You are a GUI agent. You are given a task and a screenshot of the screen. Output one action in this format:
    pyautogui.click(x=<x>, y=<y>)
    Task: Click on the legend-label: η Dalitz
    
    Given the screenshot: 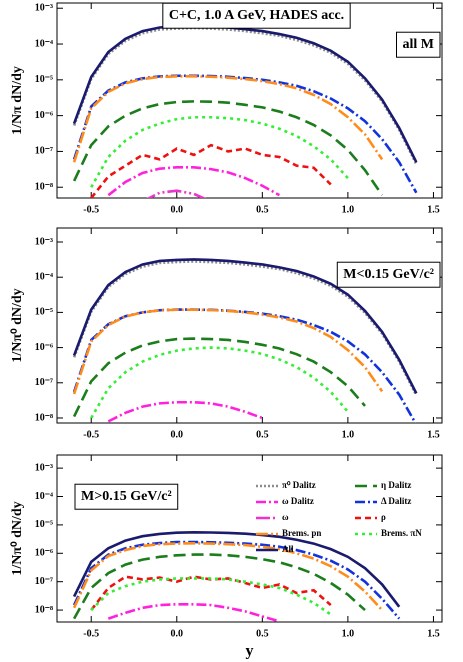 What is the action you would take?
    pyautogui.click(x=396, y=485)
    